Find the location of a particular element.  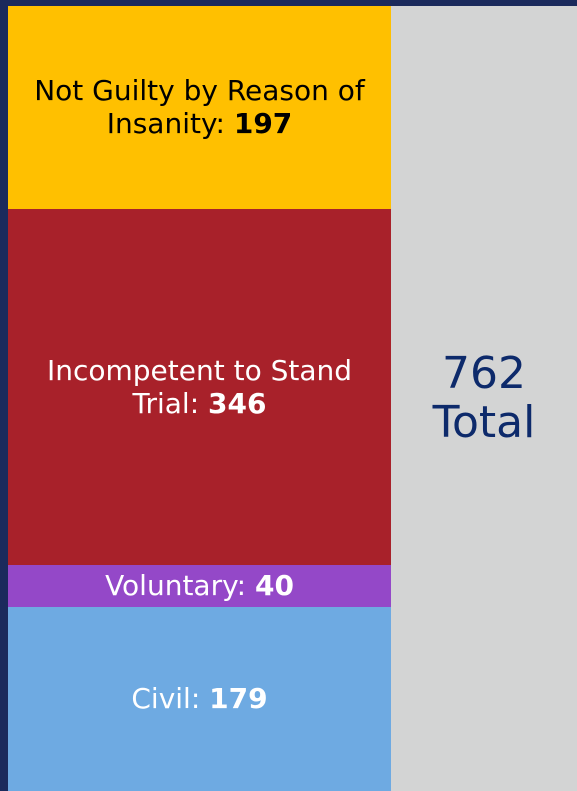

segment-value: 346 is located at coordinates (237, 404).